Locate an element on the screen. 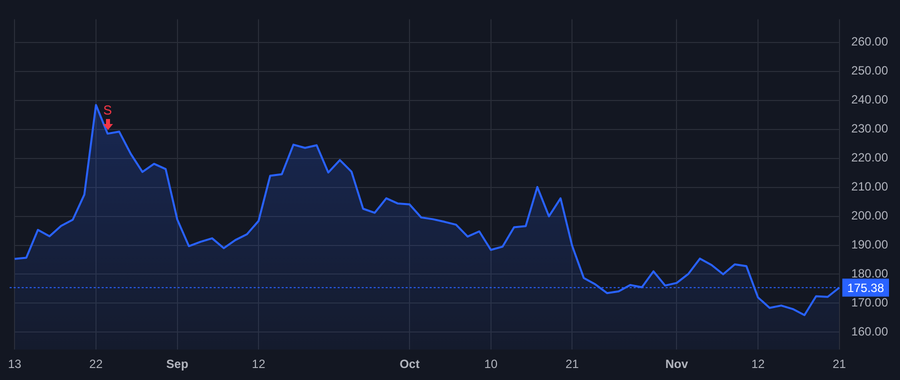 The width and height of the screenshot is (900, 380). ref-line-label: 175.38 is located at coordinates (865, 287).